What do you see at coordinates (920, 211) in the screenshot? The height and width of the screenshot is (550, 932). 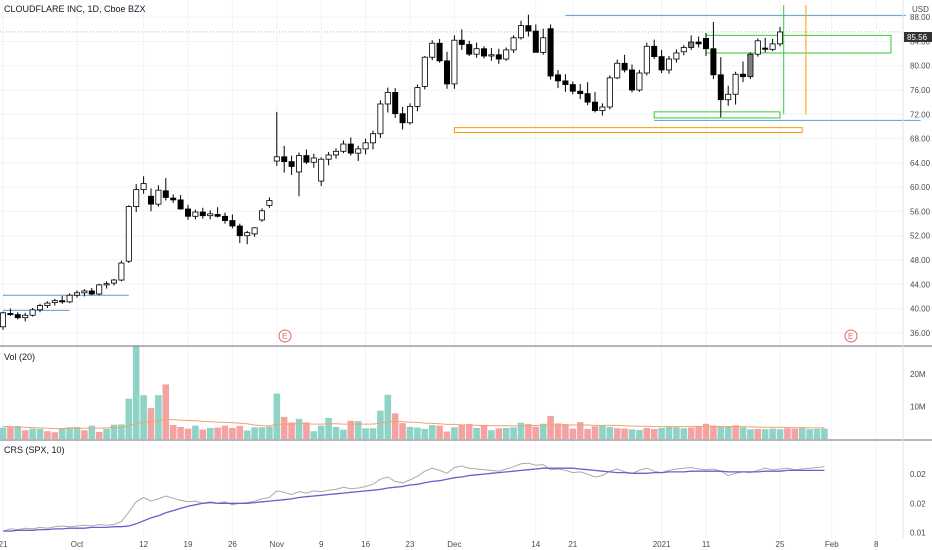 I see `price-tick-label: 56.00` at bounding box center [920, 211].